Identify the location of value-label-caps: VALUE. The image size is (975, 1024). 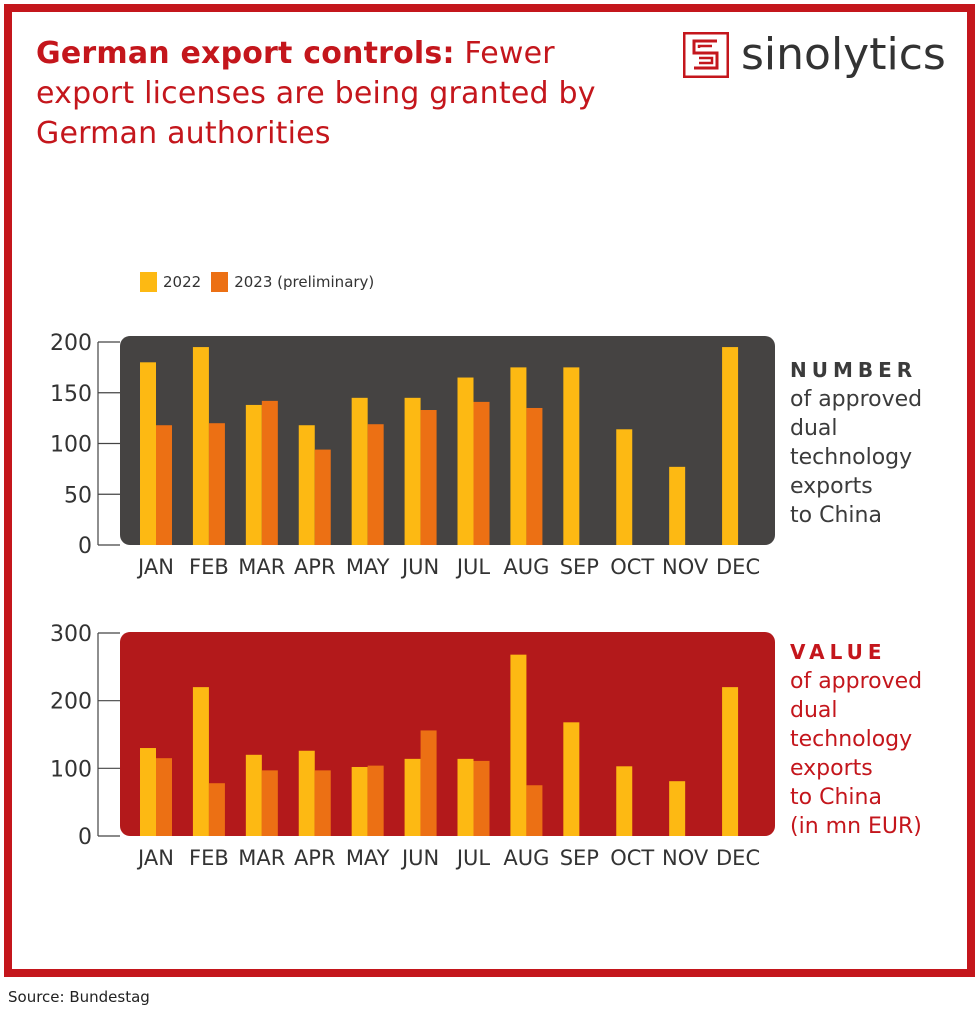
(838, 652).